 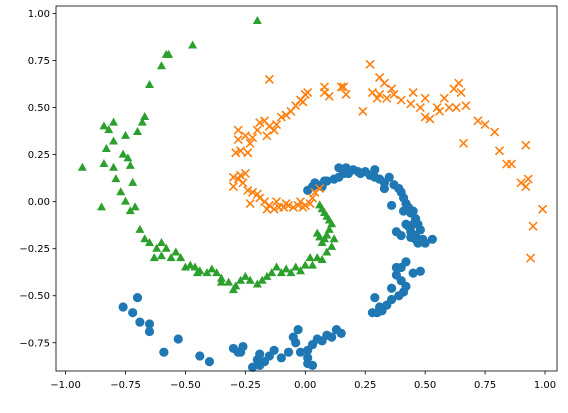 What do you see at coordinates (185, 385) in the screenshot?
I see `x-tick-label: −0.50` at bounding box center [185, 385].